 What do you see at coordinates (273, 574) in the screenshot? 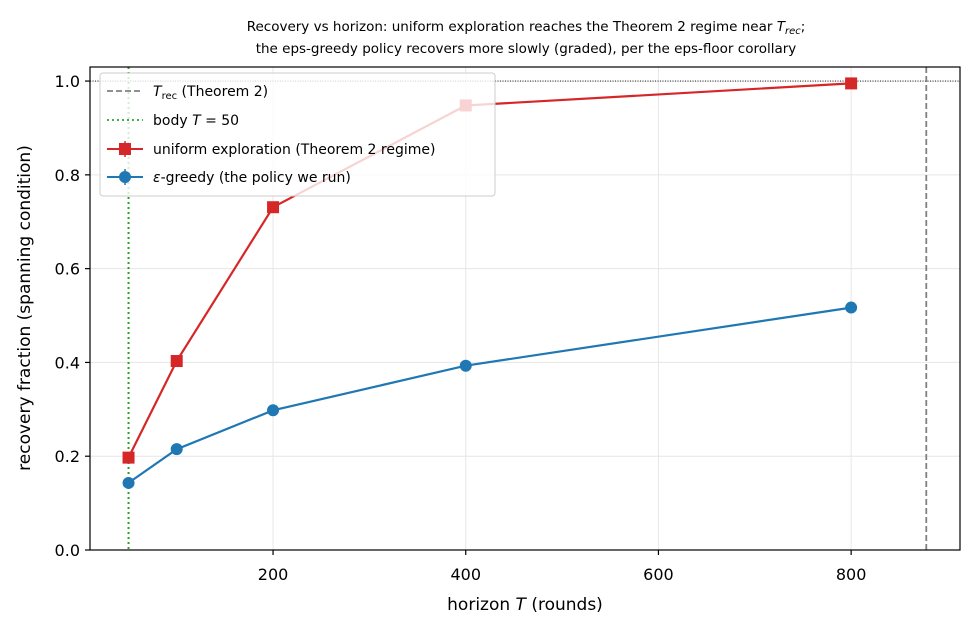
I see `x-tick-label: 200` at bounding box center [273, 574].